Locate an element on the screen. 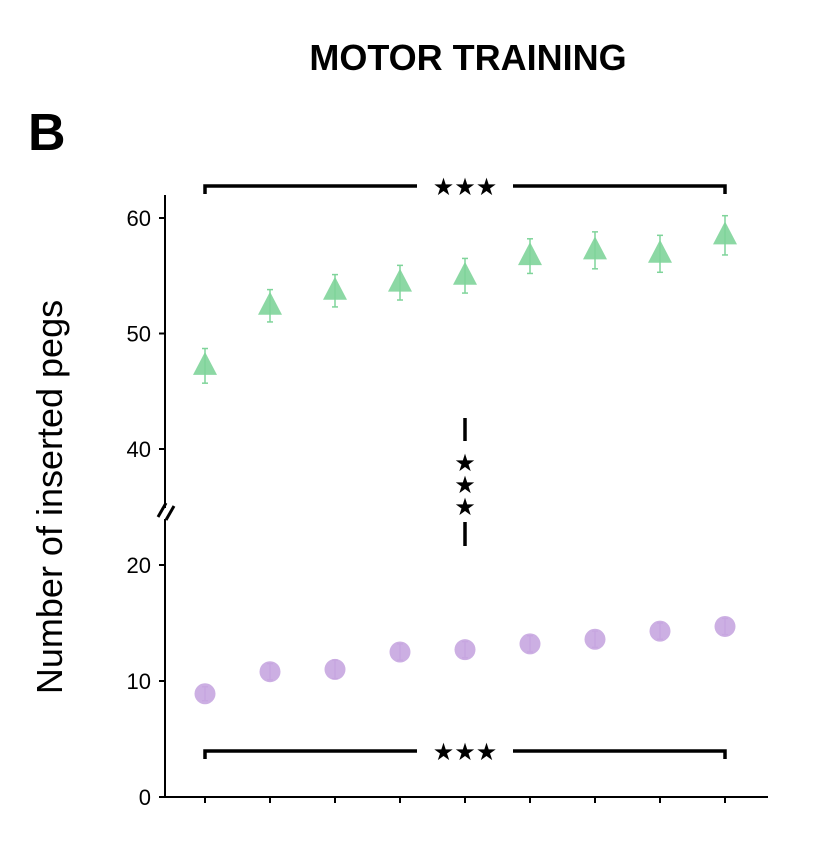 The height and width of the screenshot is (846, 822). series-circles is located at coordinates (465, 660).